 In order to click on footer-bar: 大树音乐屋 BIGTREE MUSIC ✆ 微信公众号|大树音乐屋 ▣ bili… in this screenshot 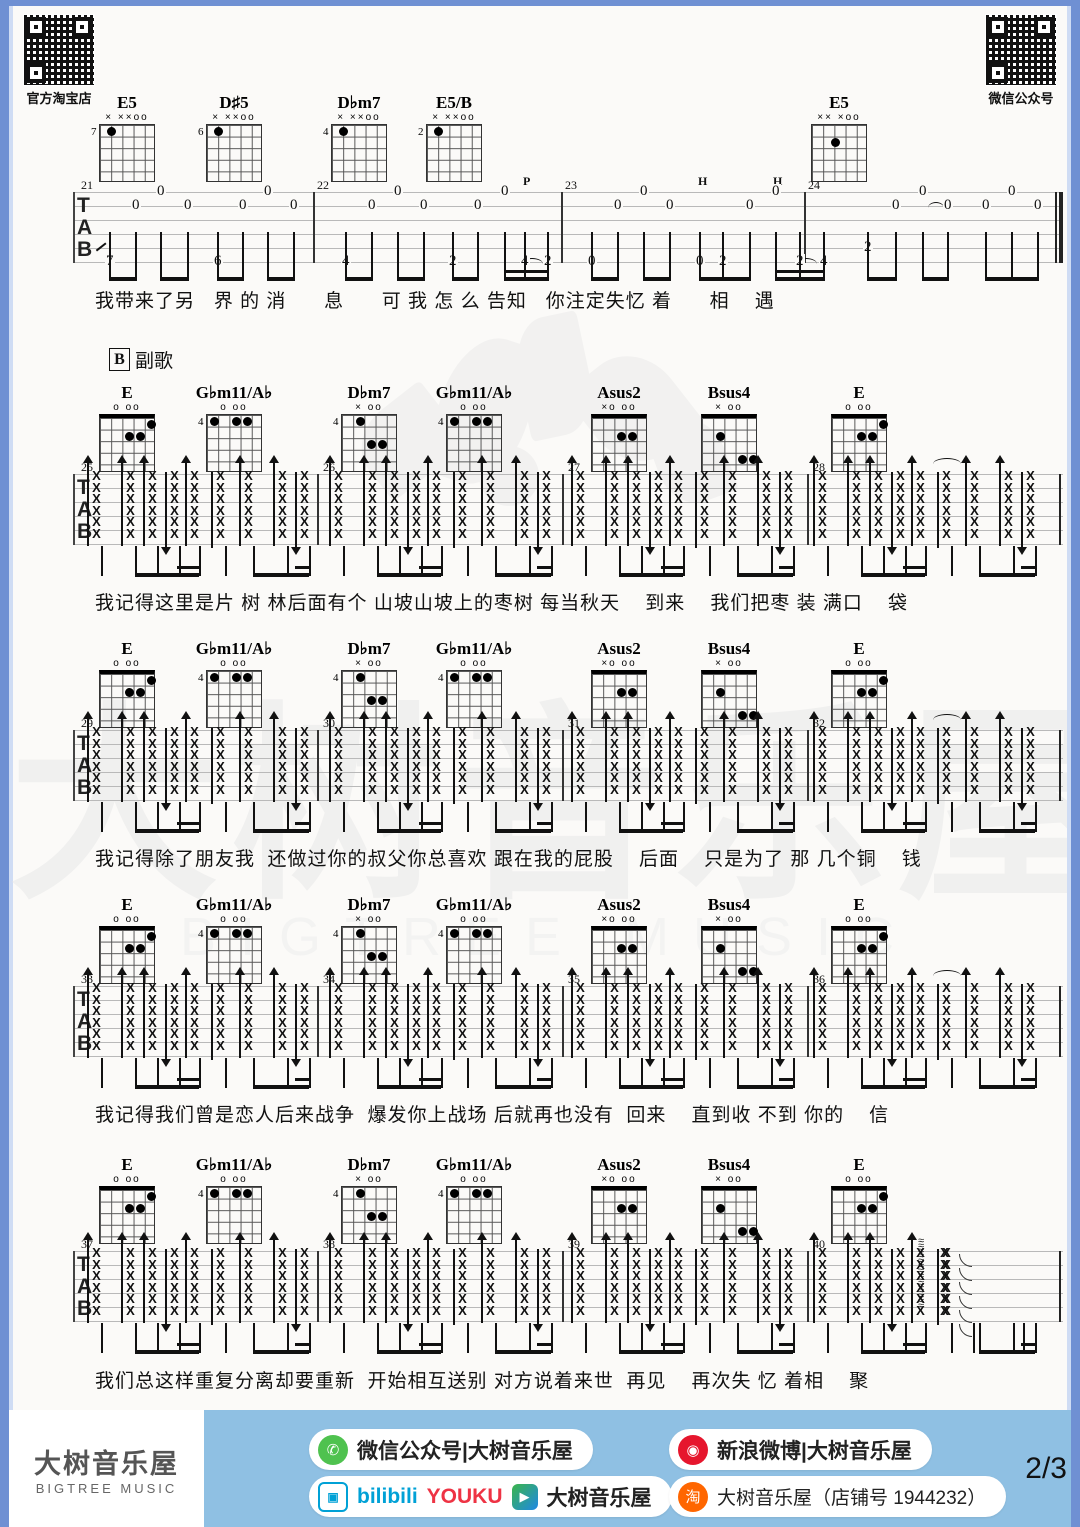, I will do `click(540, 1468)`.